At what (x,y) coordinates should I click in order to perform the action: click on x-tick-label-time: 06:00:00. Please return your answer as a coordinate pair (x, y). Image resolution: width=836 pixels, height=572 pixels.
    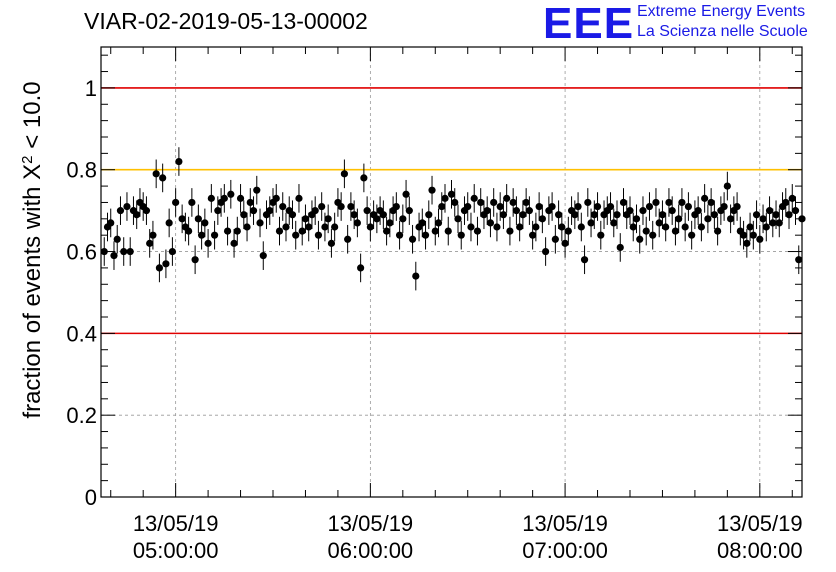
    Looking at the image, I should click on (371, 550).